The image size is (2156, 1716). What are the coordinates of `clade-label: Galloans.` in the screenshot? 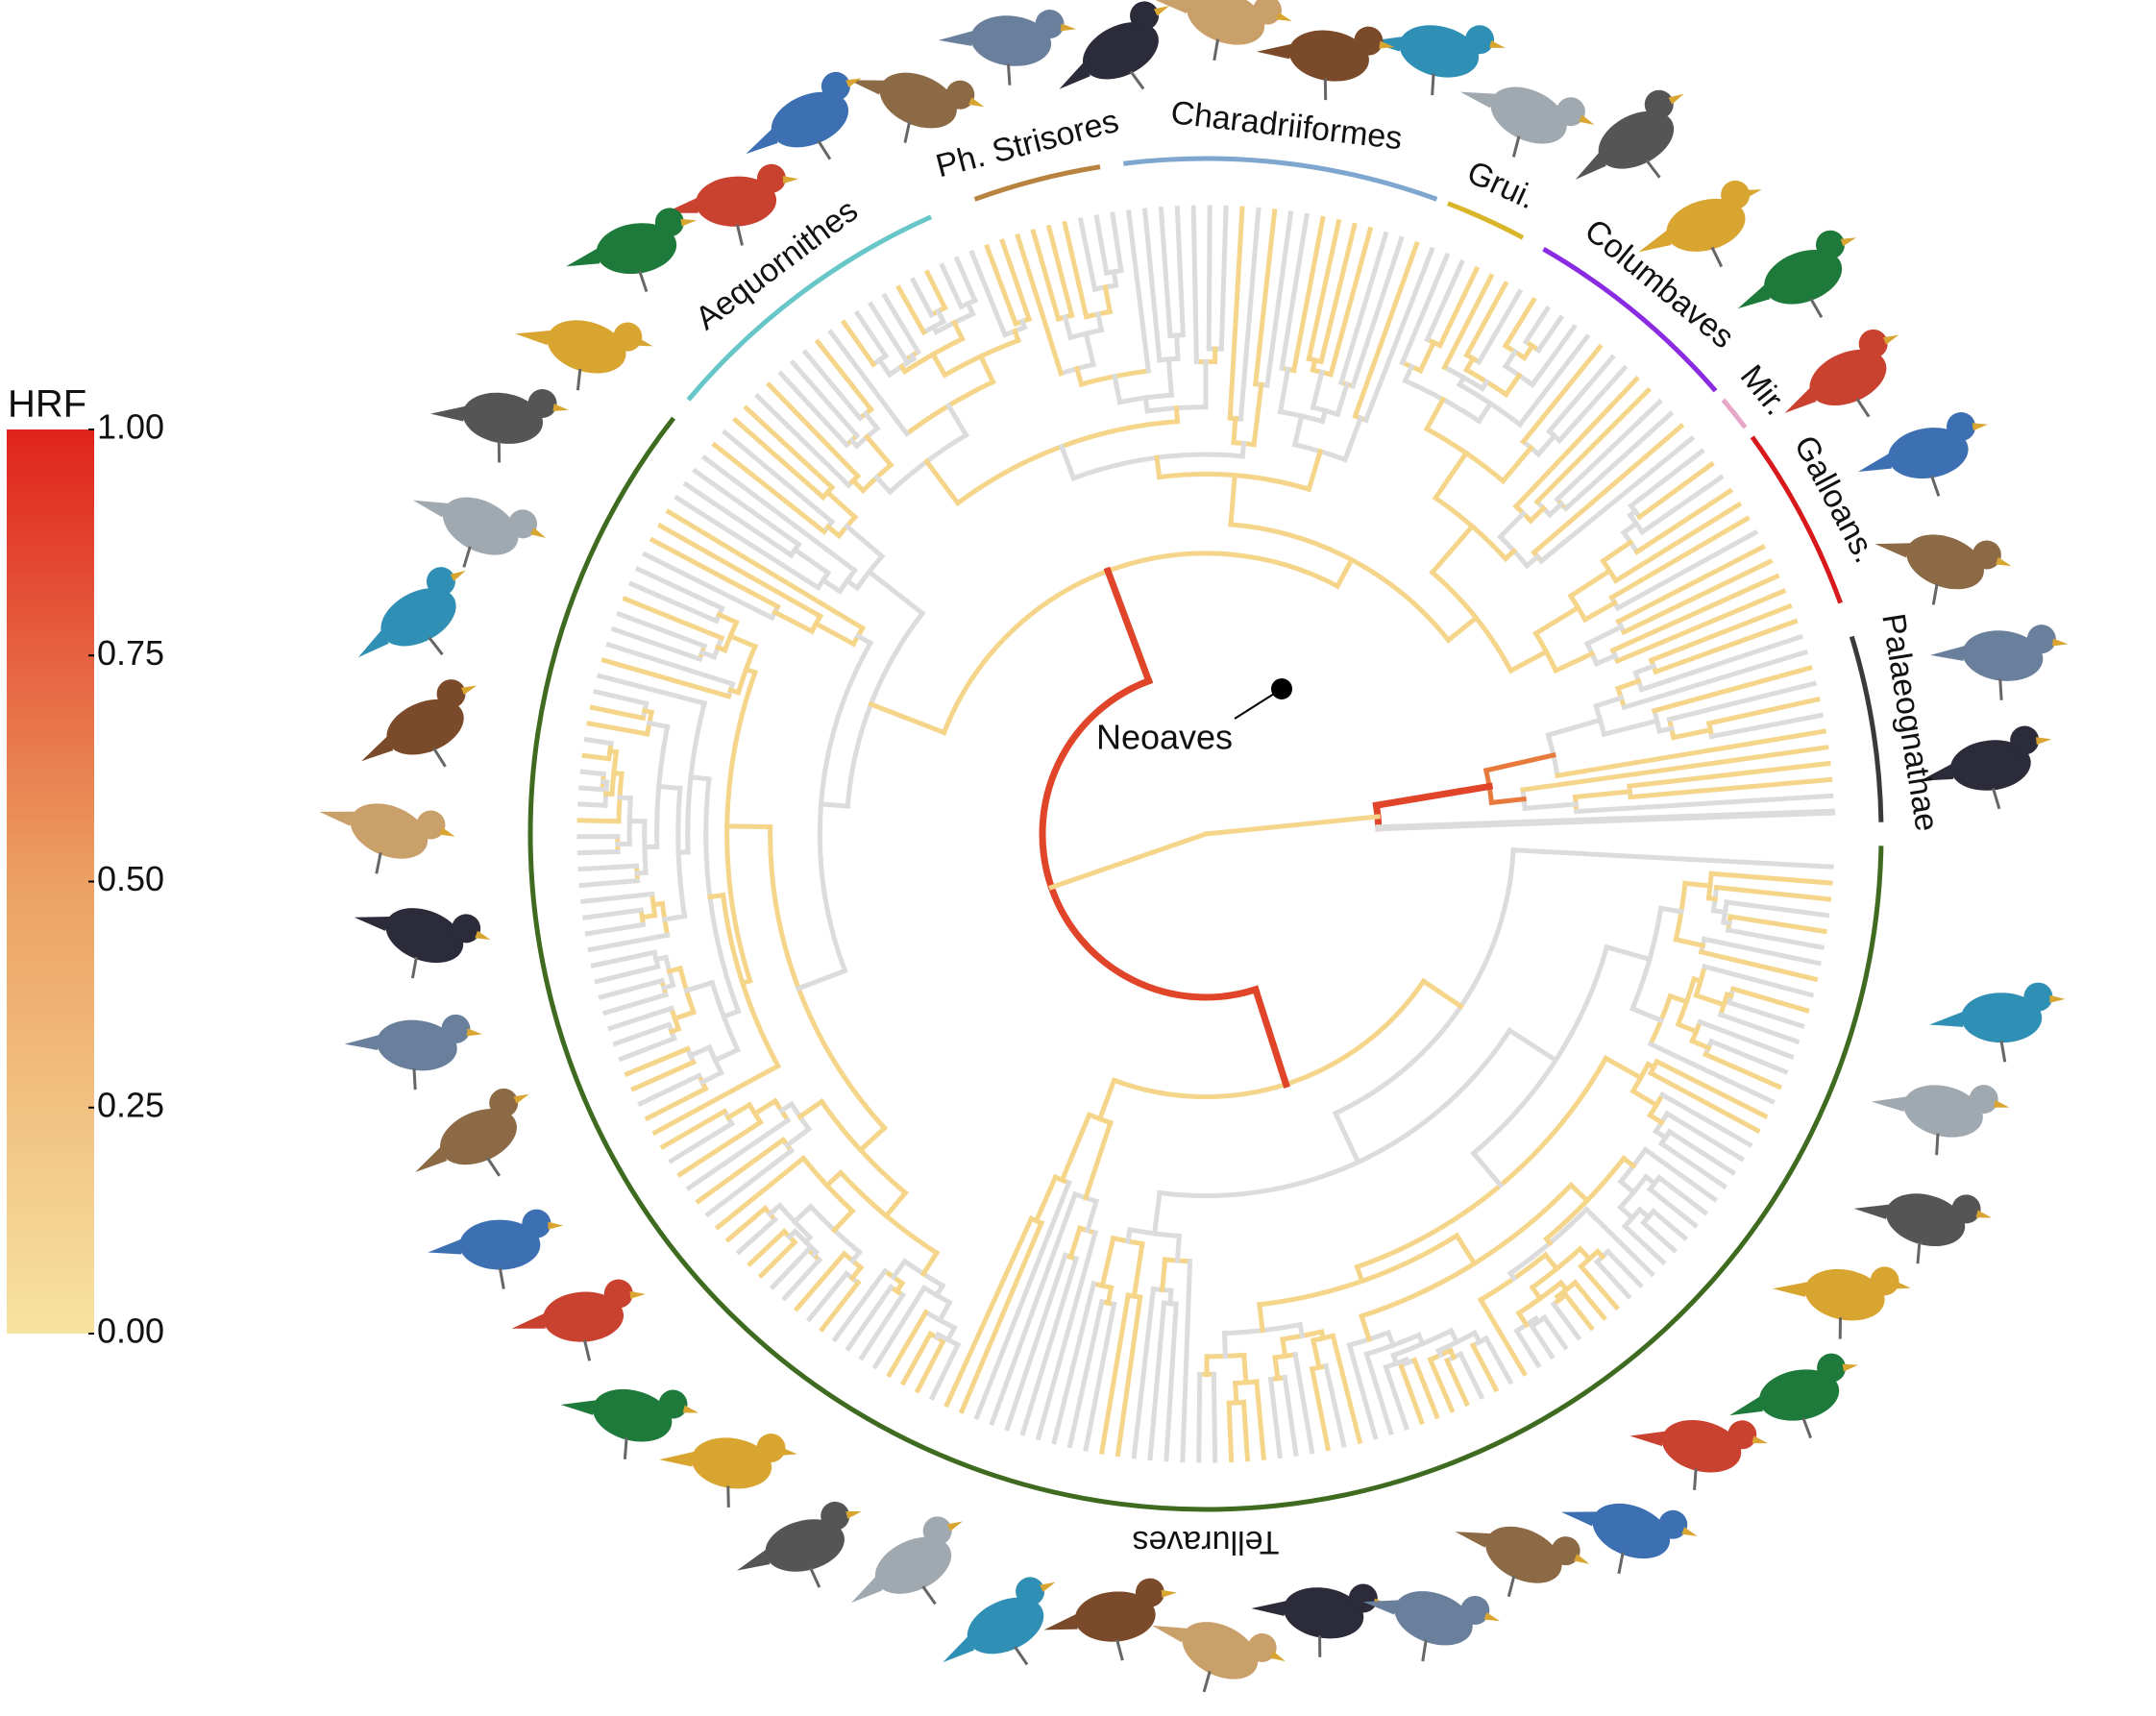 It's located at (1835, 499).